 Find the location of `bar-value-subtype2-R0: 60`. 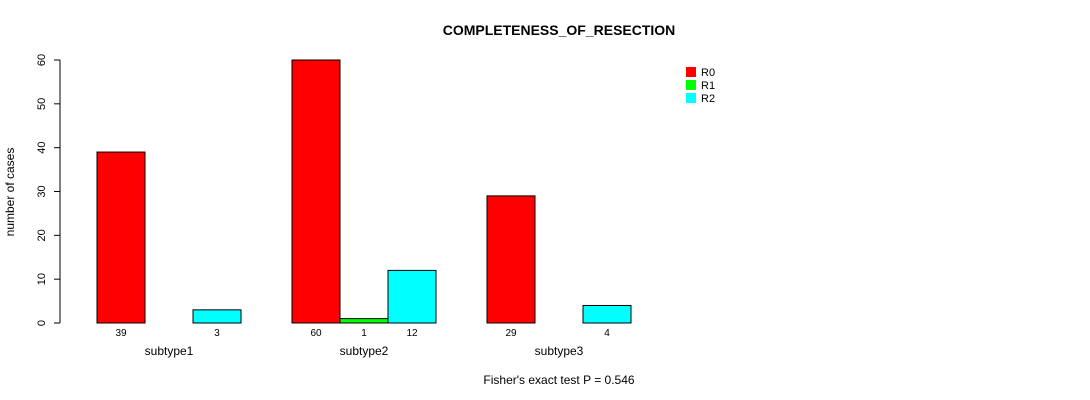

bar-value-subtype2-R0: 60 is located at coordinates (316, 333).